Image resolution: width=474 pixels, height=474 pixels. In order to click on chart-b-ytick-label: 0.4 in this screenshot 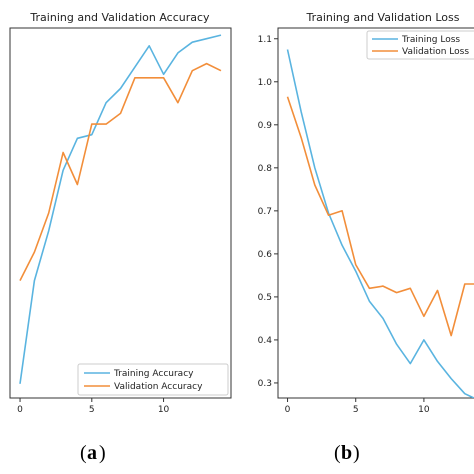, I will do `click(265, 341)`.